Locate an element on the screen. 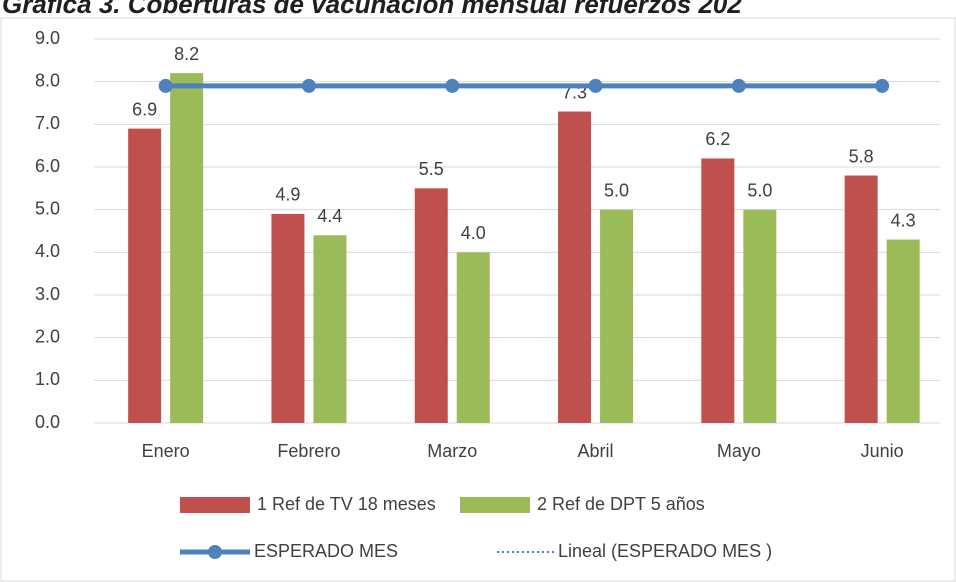  data-label: 6.9 is located at coordinates (144, 109).